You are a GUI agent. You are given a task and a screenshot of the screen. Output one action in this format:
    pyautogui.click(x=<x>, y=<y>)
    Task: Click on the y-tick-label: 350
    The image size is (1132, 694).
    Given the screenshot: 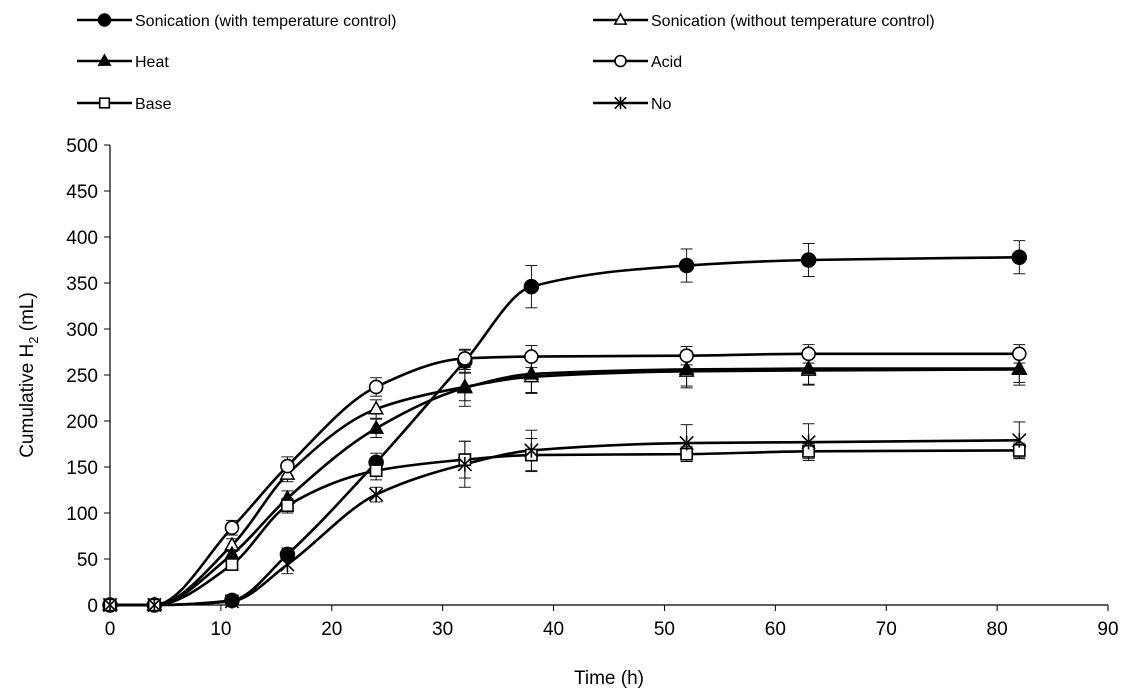 What is the action you would take?
    pyautogui.click(x=82, y=284)
    